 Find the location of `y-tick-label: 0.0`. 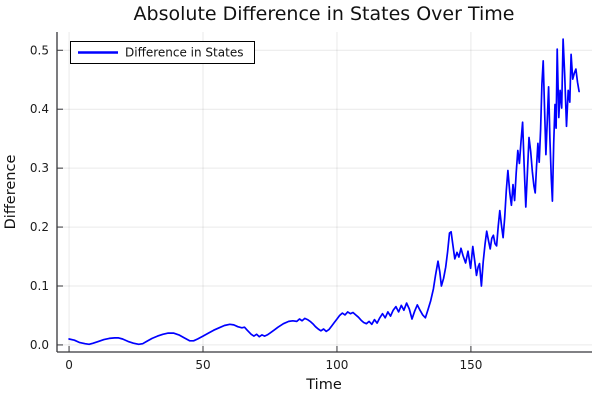

y-tick-label: 0.0 is located at coordinates (39, 345).